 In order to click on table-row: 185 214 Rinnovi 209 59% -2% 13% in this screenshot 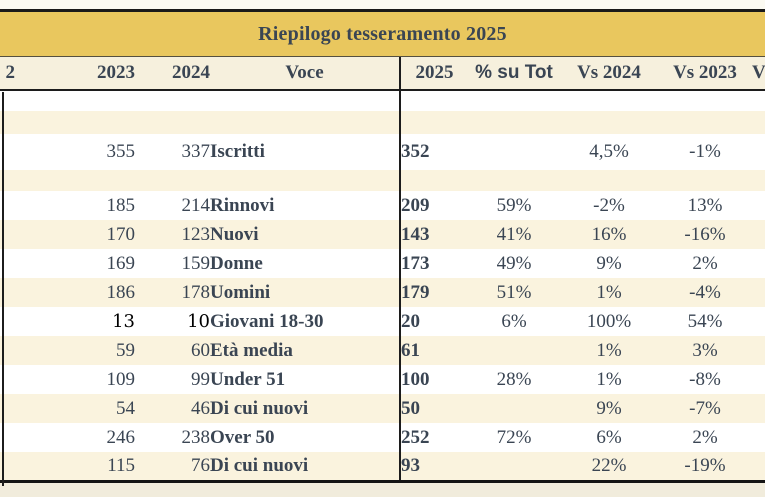, I will do `click(382, 205)`.